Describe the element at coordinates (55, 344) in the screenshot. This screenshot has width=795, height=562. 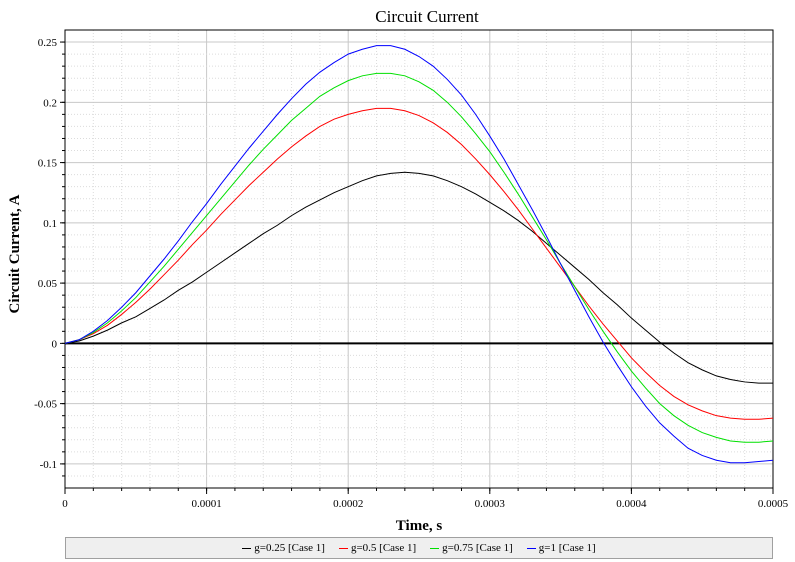
I see `y-tick-label: 0` at that location.